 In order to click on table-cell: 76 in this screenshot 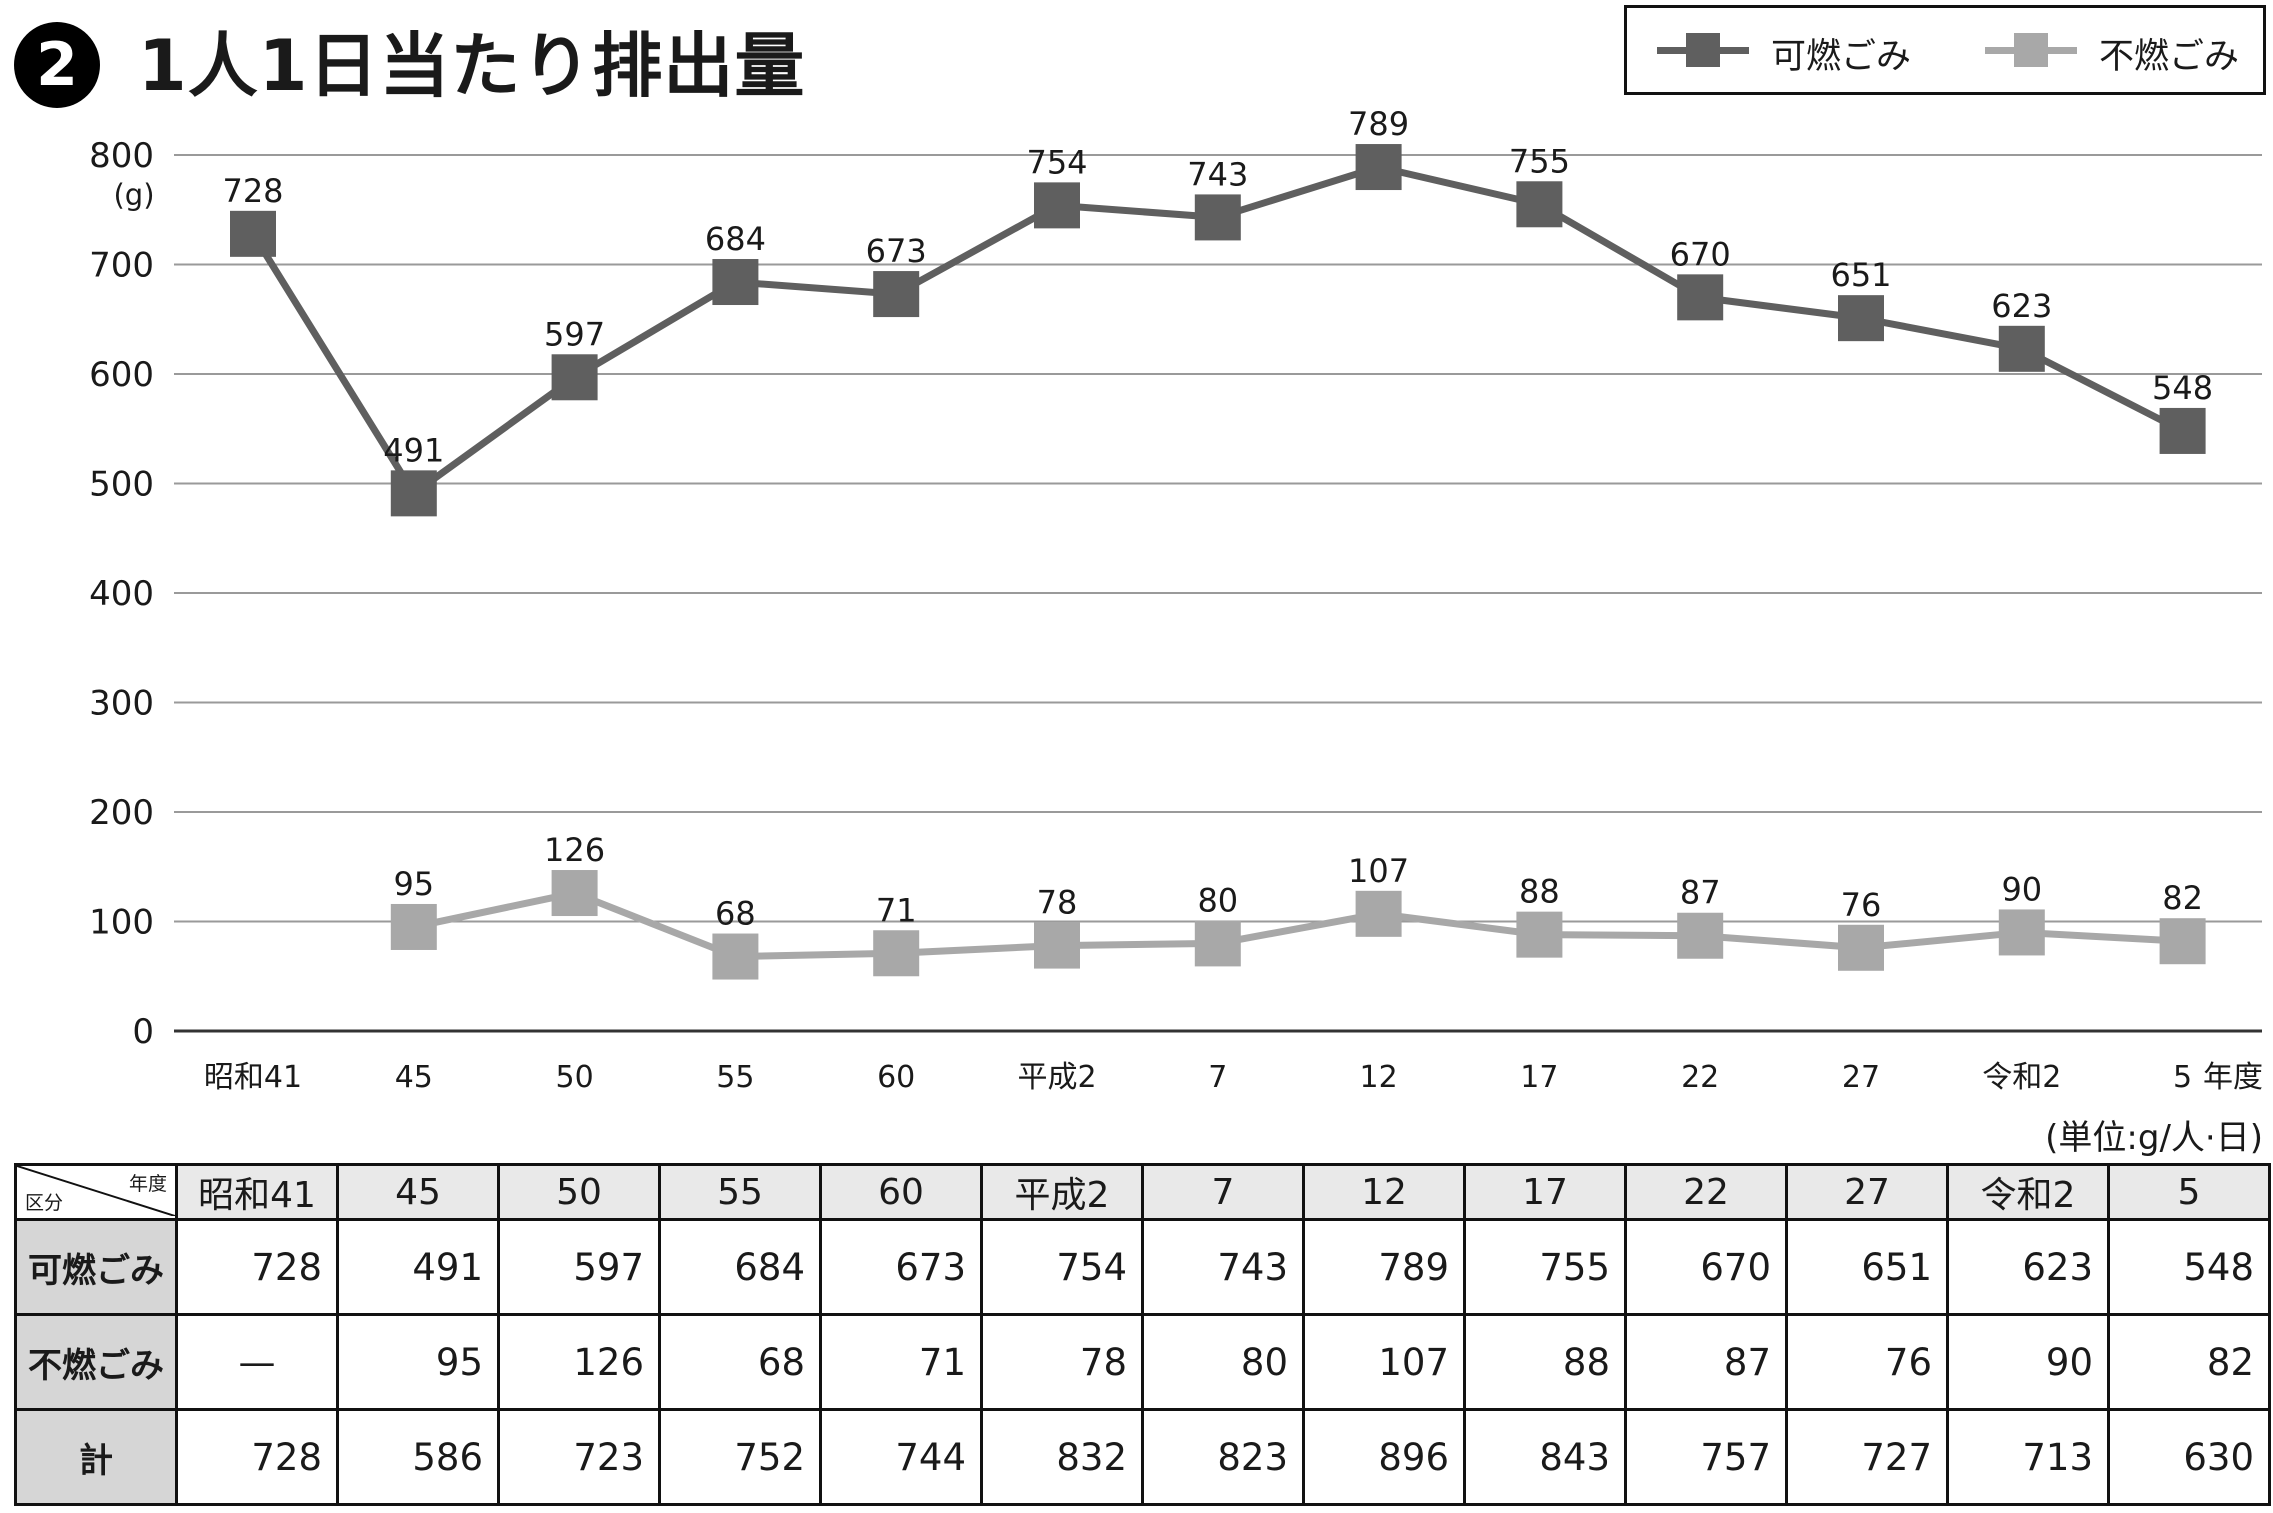, I will do `click(1867, 1362)`.